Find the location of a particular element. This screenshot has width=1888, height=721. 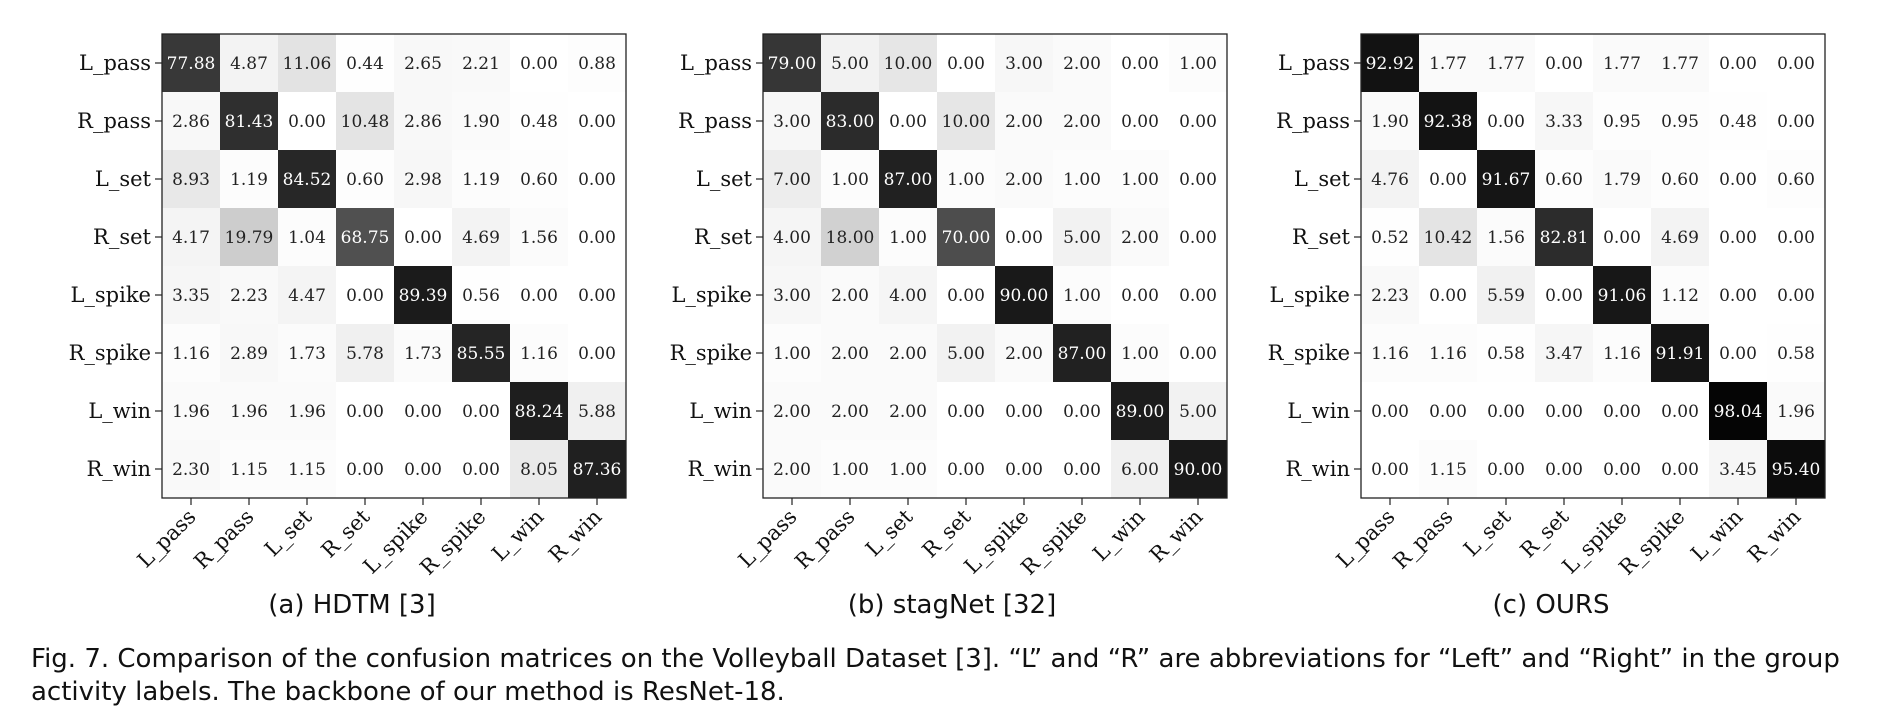

x-tick-label: R_win is located at coordinates (1774, 536).